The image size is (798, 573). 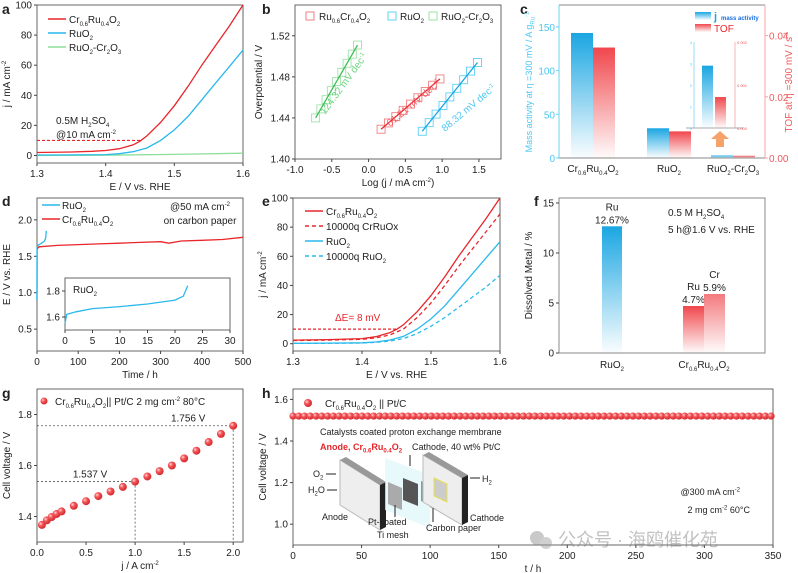 What do you see at coordinates (442, 170) in the screenshot?
I see `x-tick-label: 1.0` at bounding box center [442, 170].